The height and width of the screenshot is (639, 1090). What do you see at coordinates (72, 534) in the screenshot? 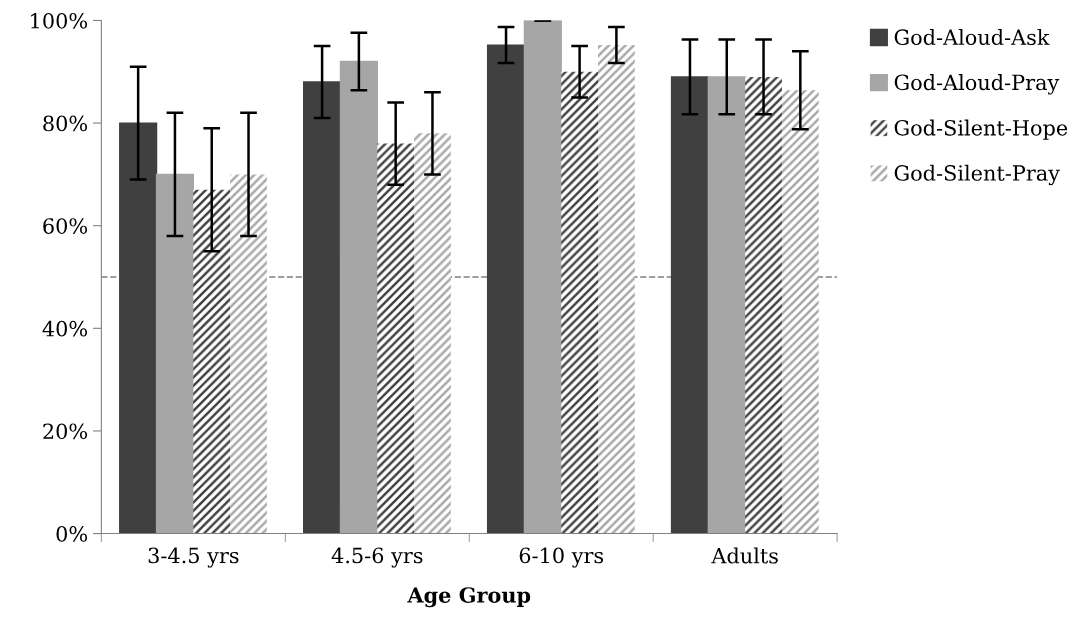
I see `y-tick-label: 0%` at bounding box center [72, 534].